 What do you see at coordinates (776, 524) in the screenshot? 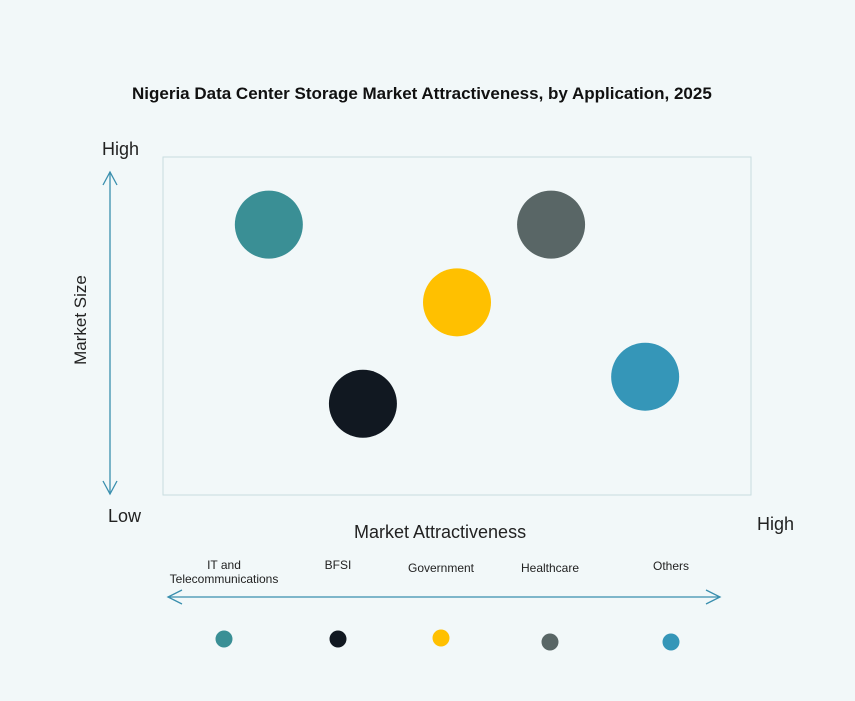
I see `x-axis-high-label: High` at bounding box center [776, 524].